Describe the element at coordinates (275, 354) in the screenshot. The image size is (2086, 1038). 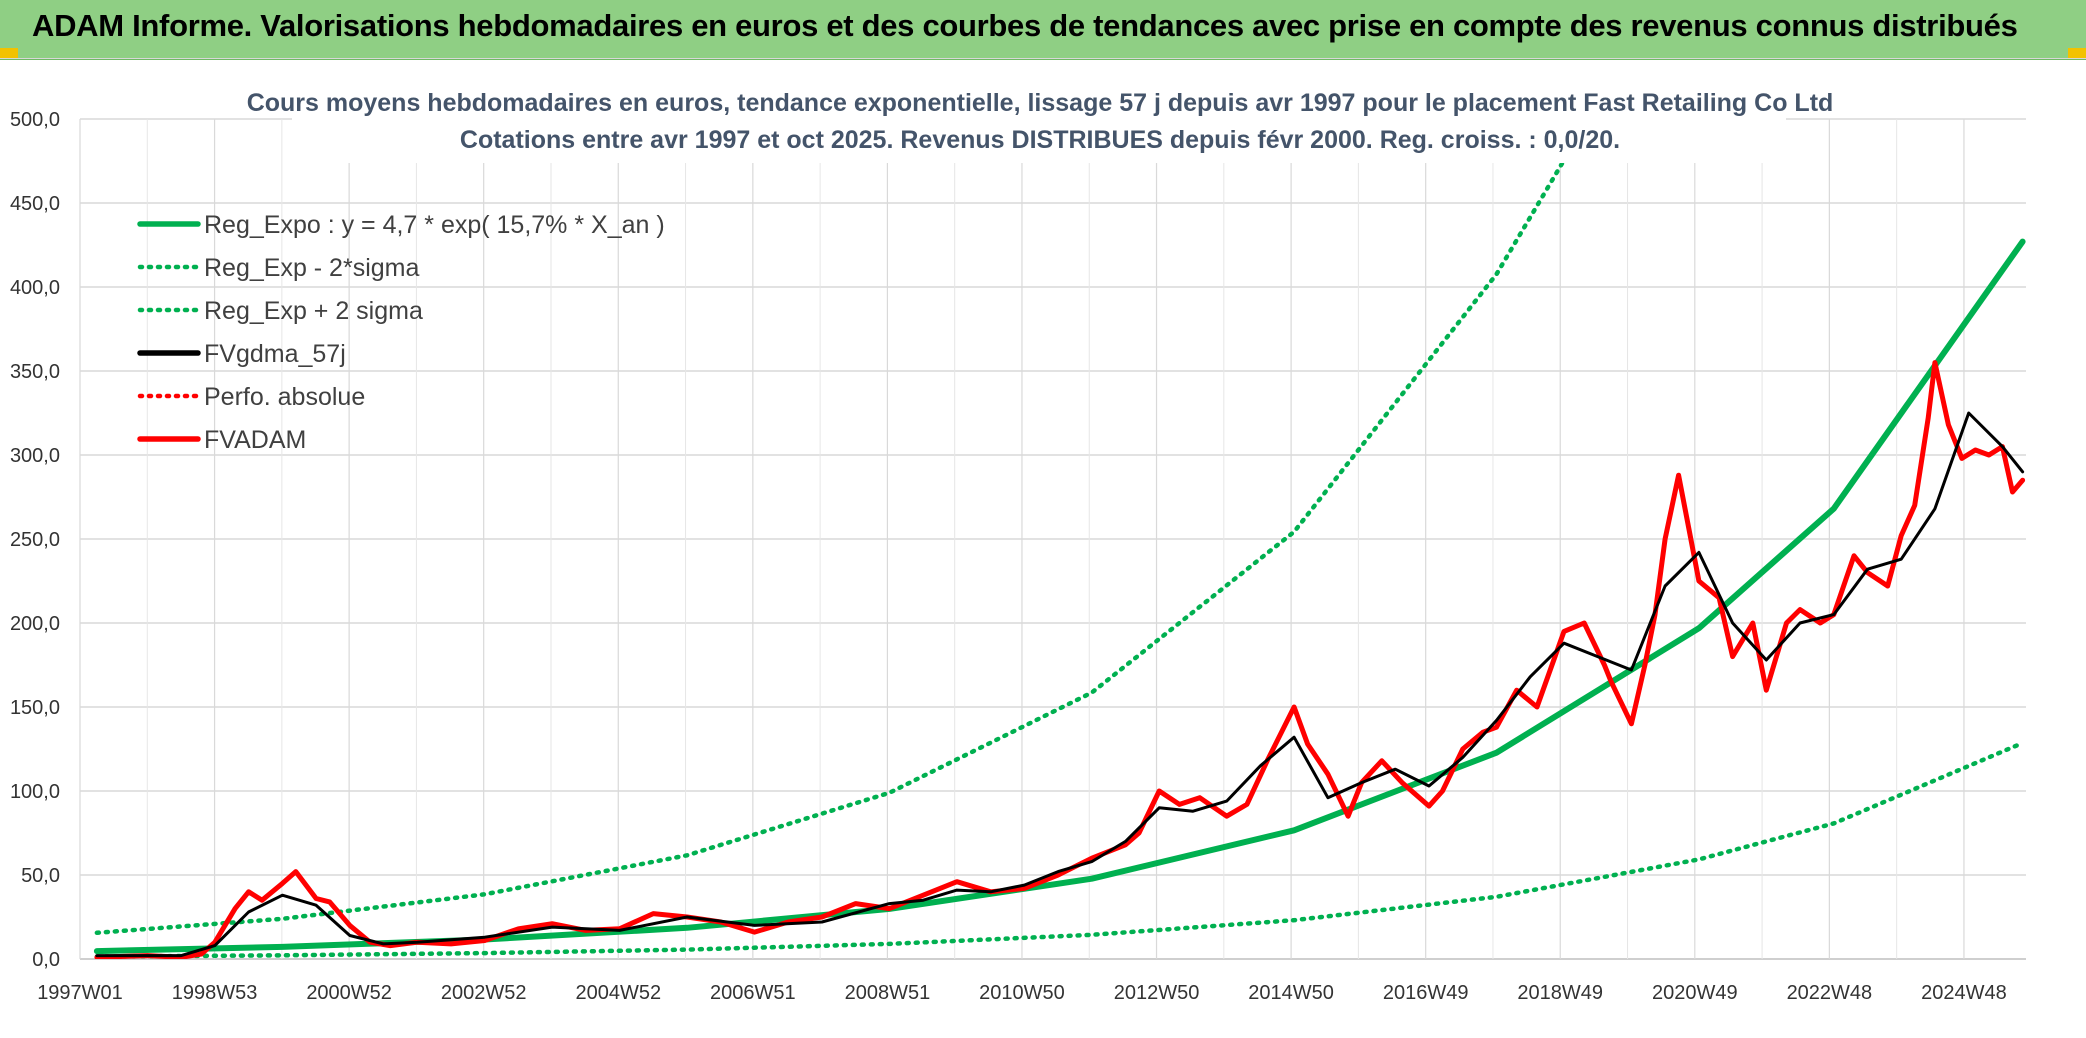
I see `legend-label: FVgdma_57j` at that location.